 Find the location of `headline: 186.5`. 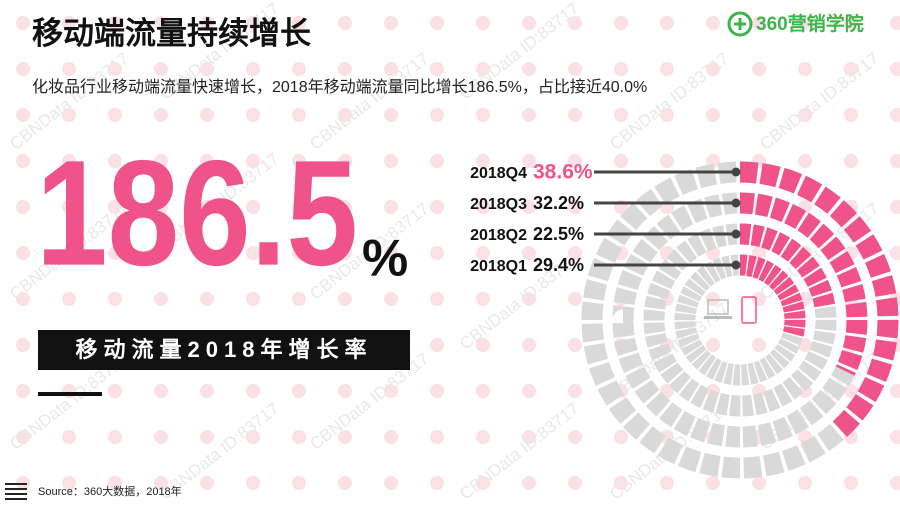

headline: 186.5 is located at coordinates (197, 213).